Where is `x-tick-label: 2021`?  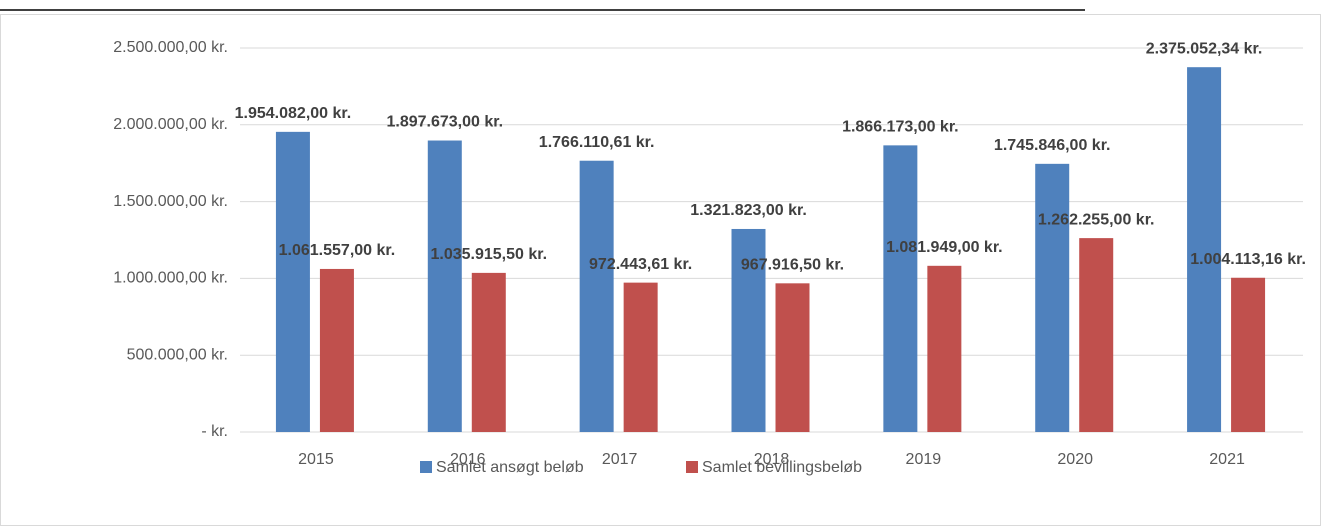
x-tick-label: 2021 is located at coordinates (1227, 459).